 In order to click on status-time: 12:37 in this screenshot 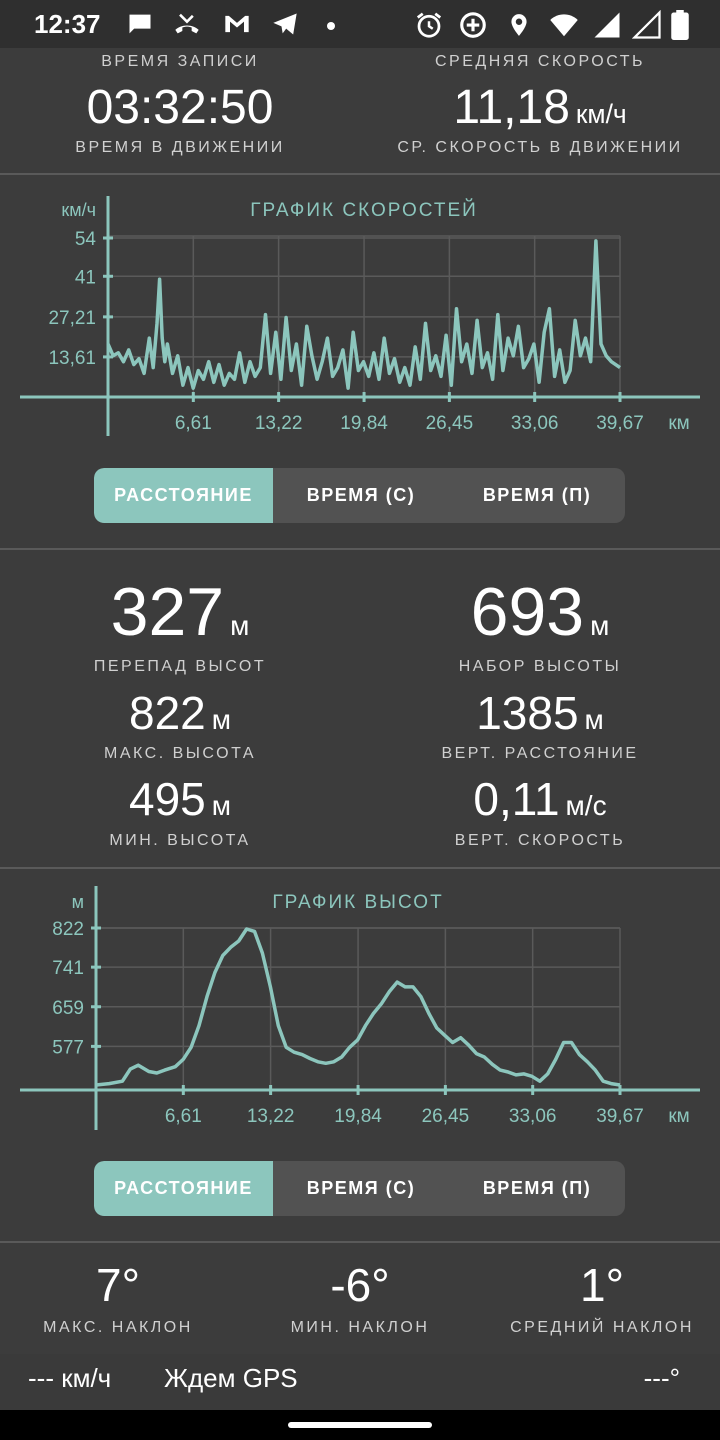, I will do `click(67, 24)`.